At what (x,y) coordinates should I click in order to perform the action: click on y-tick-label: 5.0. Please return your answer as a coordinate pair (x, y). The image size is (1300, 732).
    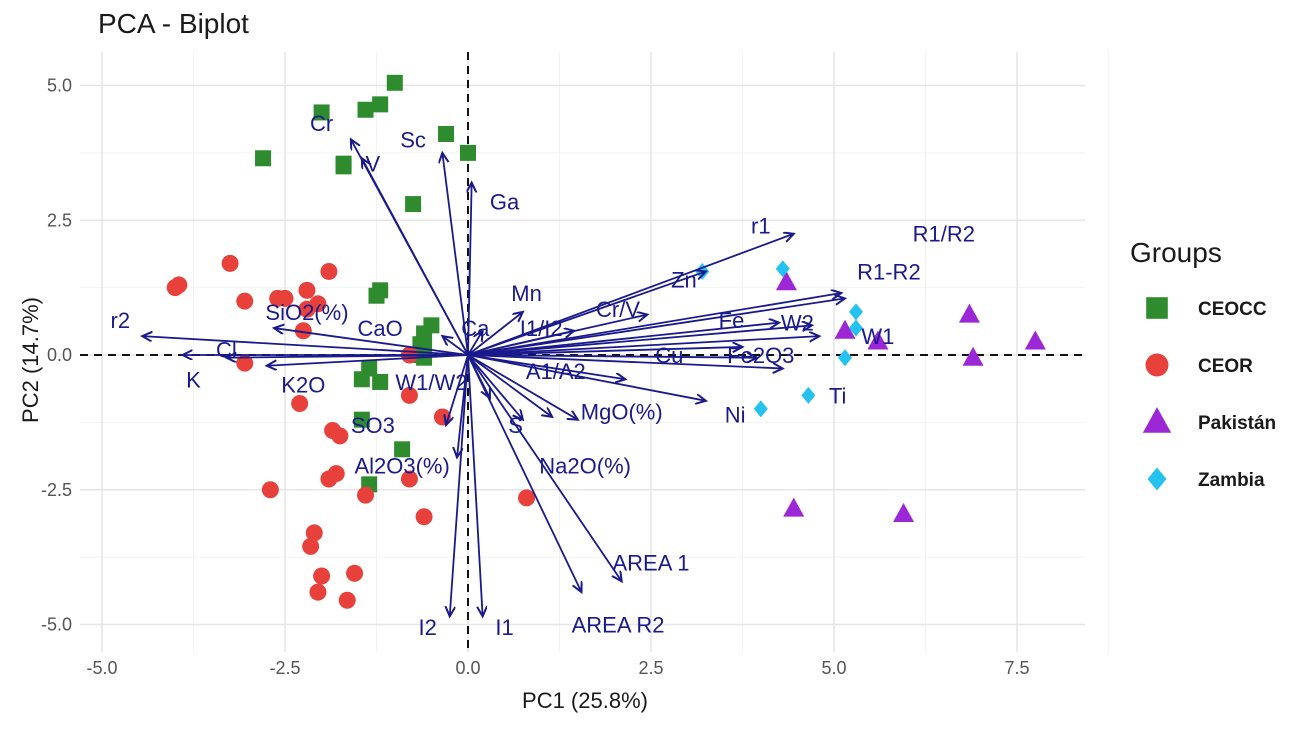
    Looking at the image, I should click on (59, 86).